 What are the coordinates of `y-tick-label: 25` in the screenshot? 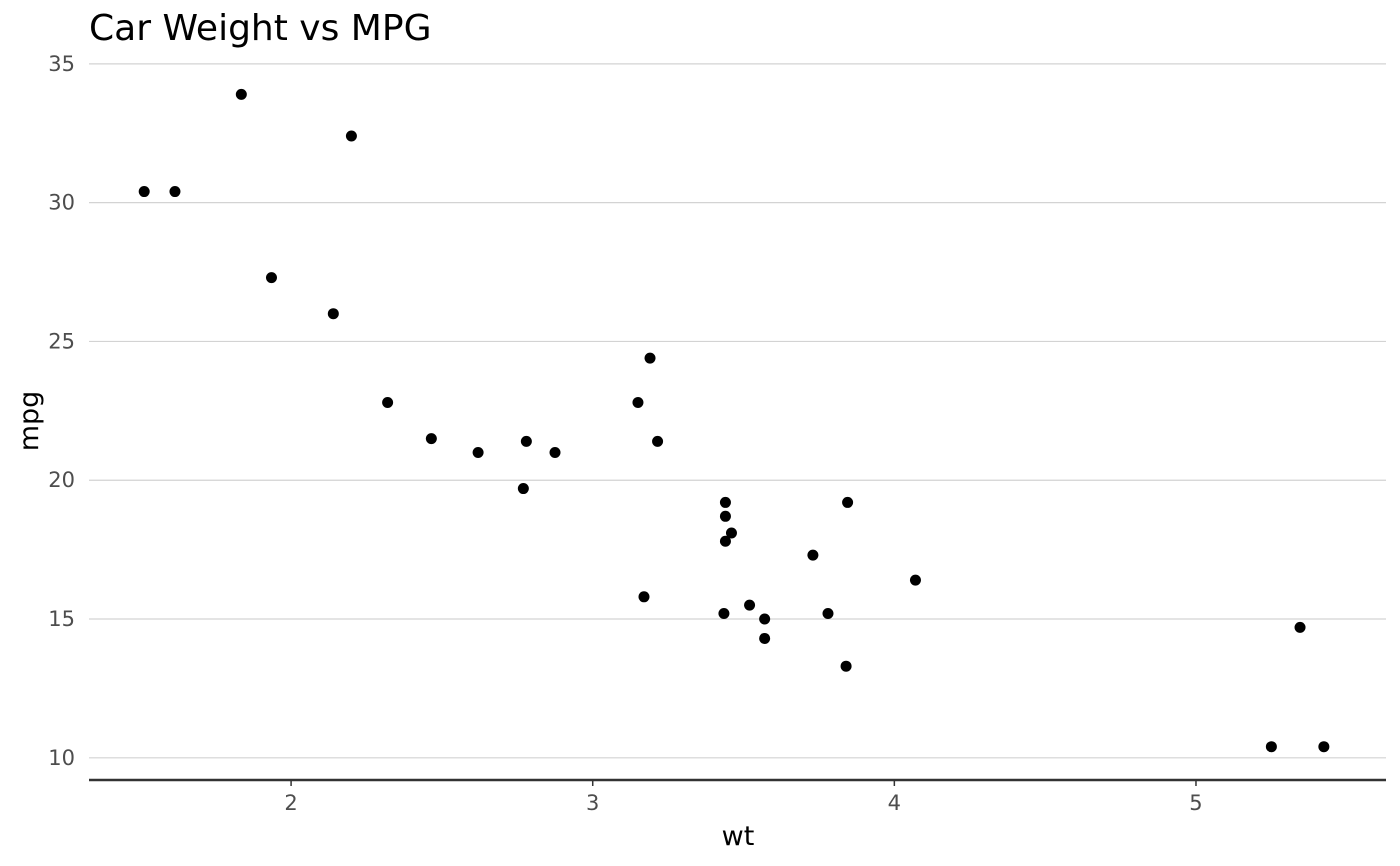 It's located at (61, 341).